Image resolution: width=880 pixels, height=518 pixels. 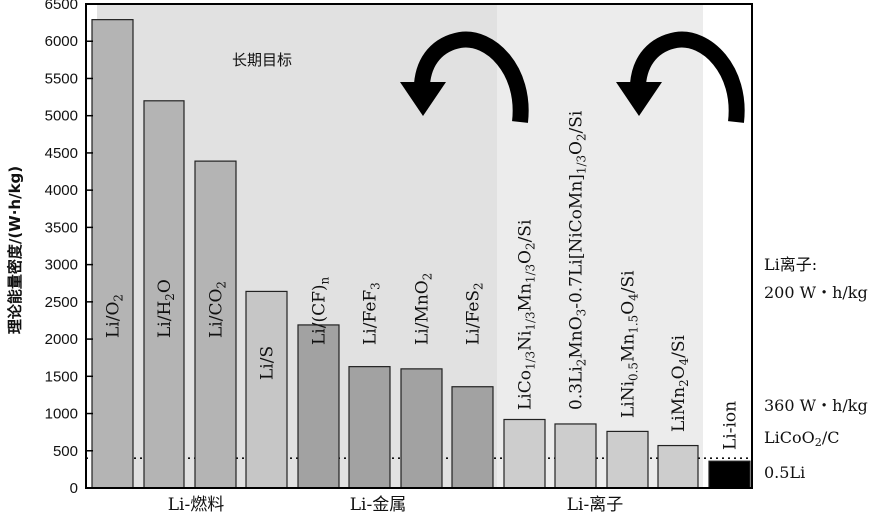 I want to click on bar-label-11: LiMn2O4/Si, so click(x=680, y=383).